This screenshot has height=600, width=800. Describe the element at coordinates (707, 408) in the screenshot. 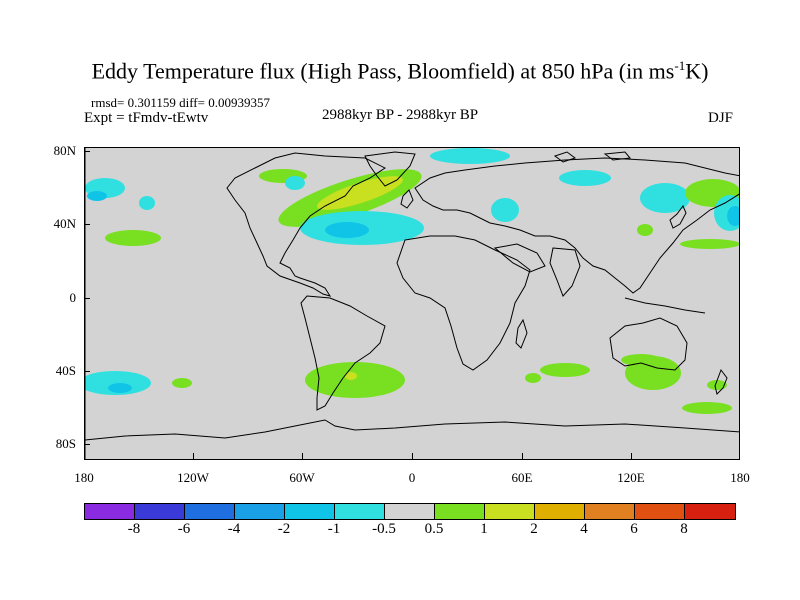

I see `contour-green-south-nz` at that location.